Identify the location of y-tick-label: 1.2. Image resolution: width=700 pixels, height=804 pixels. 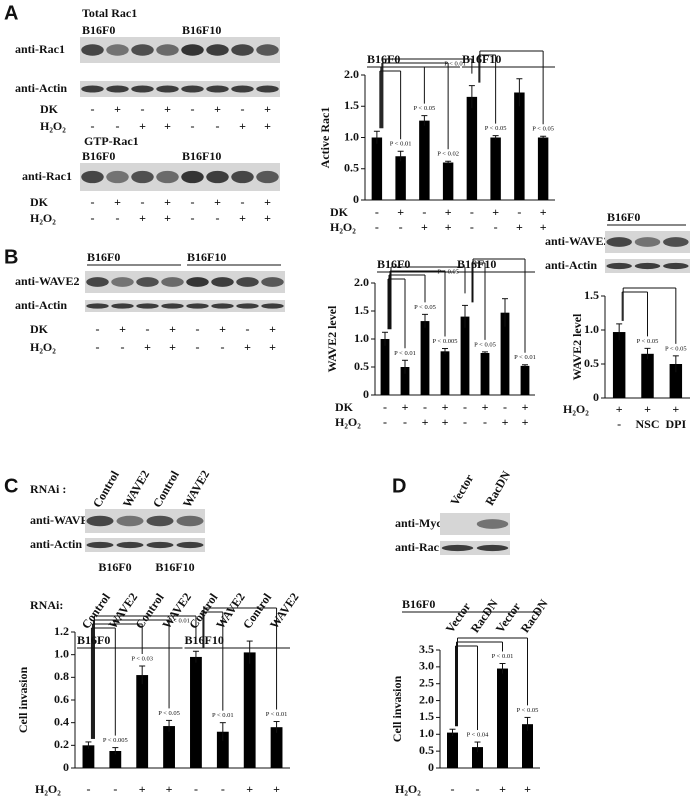
(61, 631).